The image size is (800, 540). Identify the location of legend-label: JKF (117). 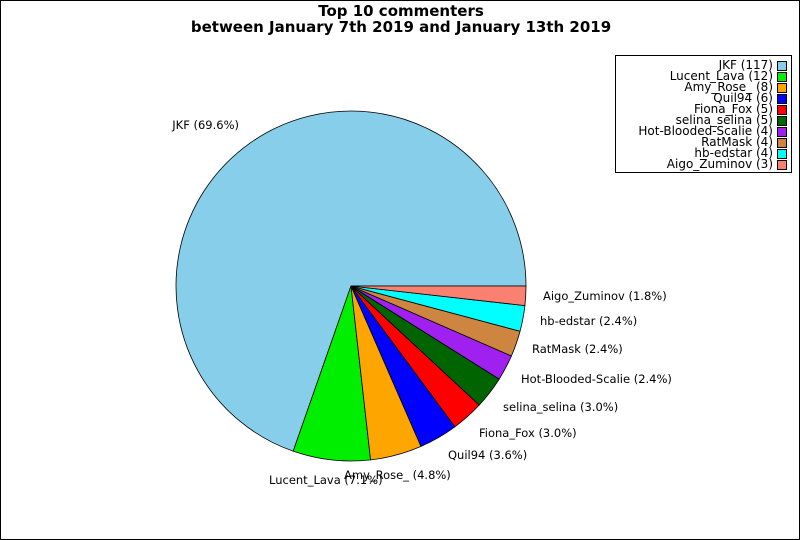
(745, 65).